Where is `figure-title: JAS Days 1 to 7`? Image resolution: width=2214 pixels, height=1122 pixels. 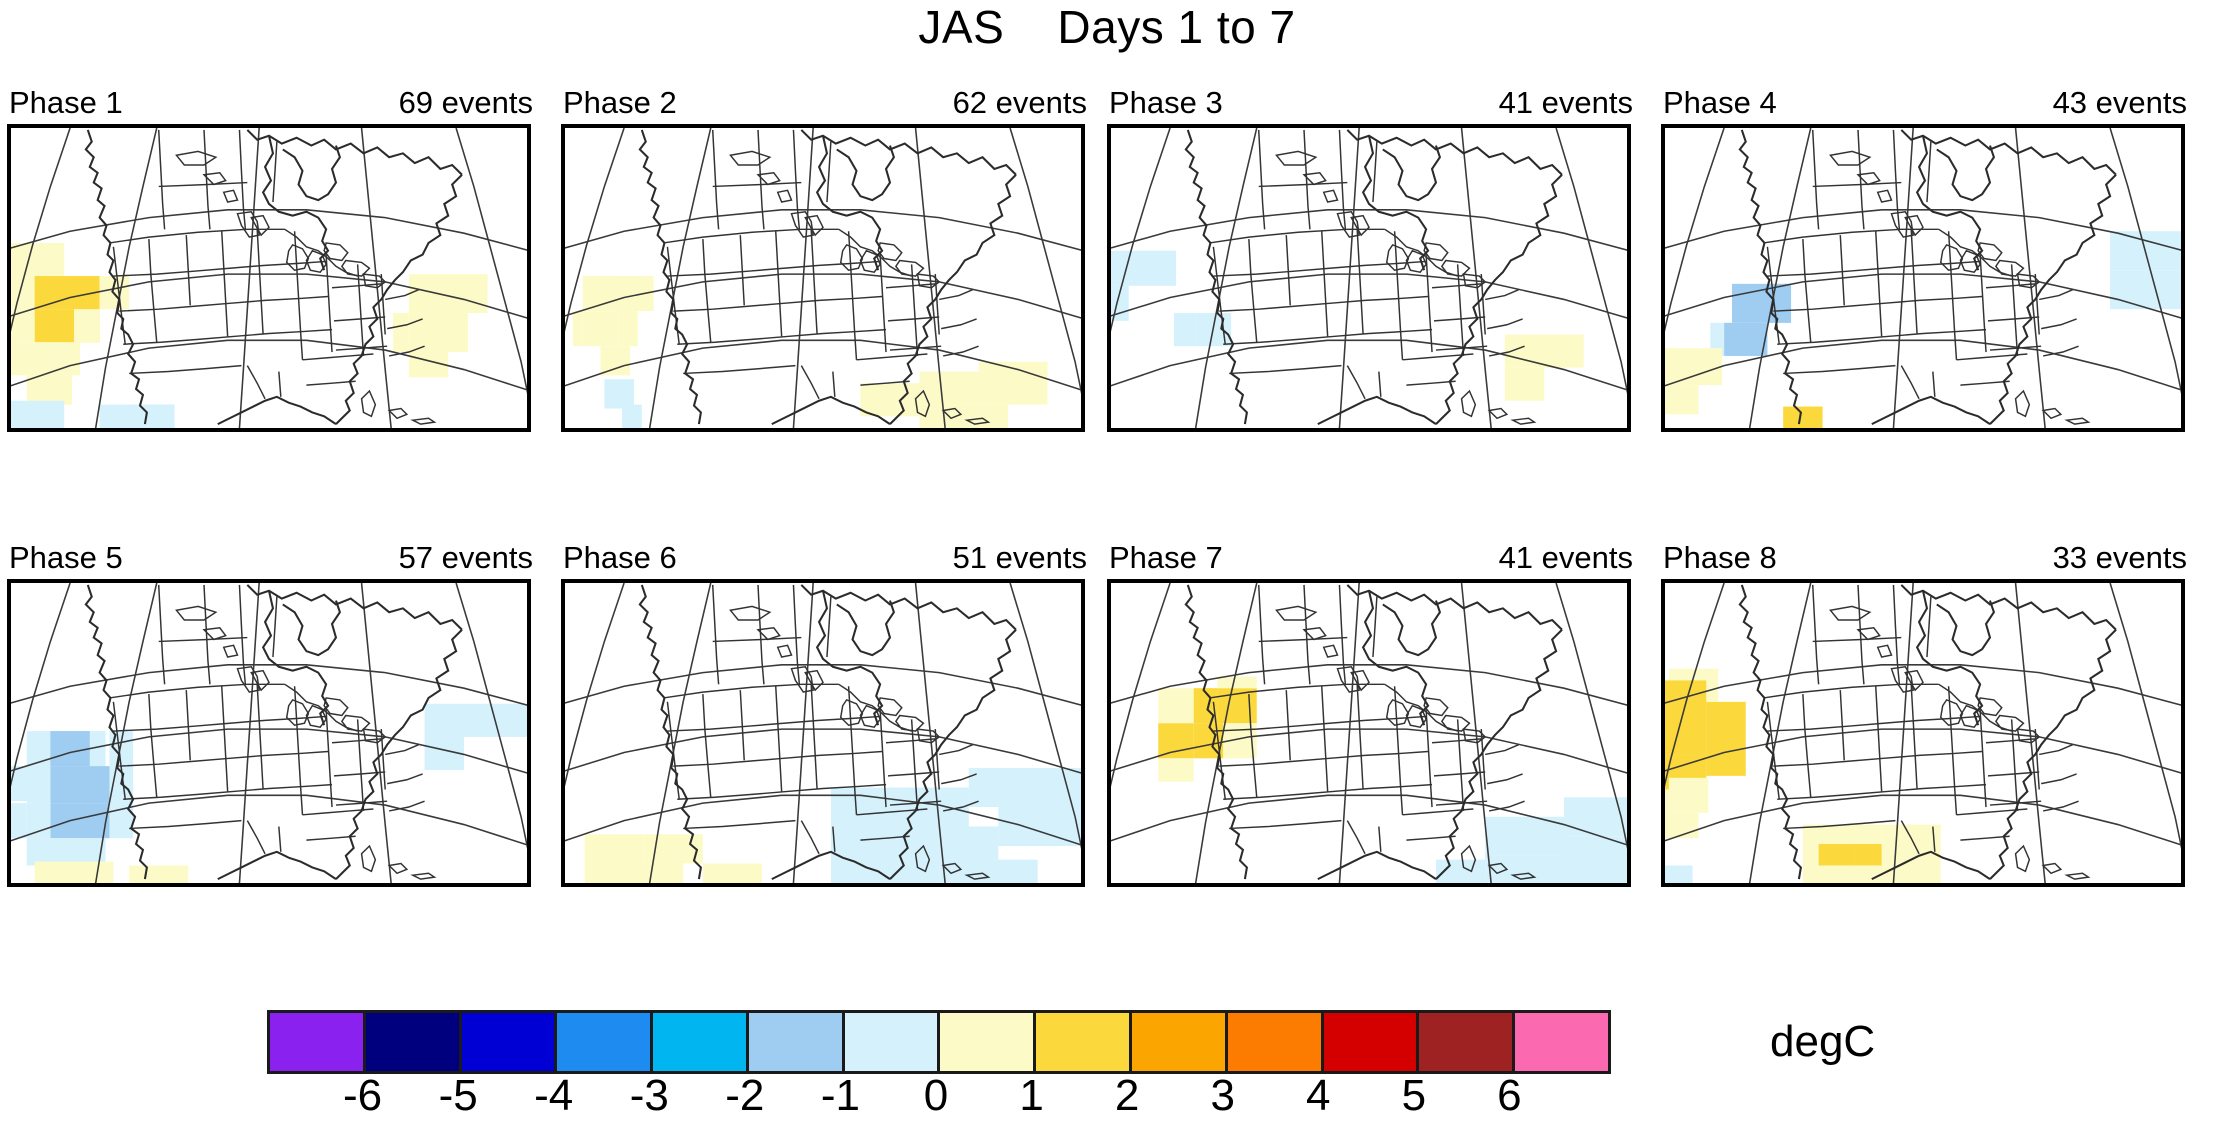 figure-title: JAS Days 1 to 7 is located at coordinates (1107, 27).